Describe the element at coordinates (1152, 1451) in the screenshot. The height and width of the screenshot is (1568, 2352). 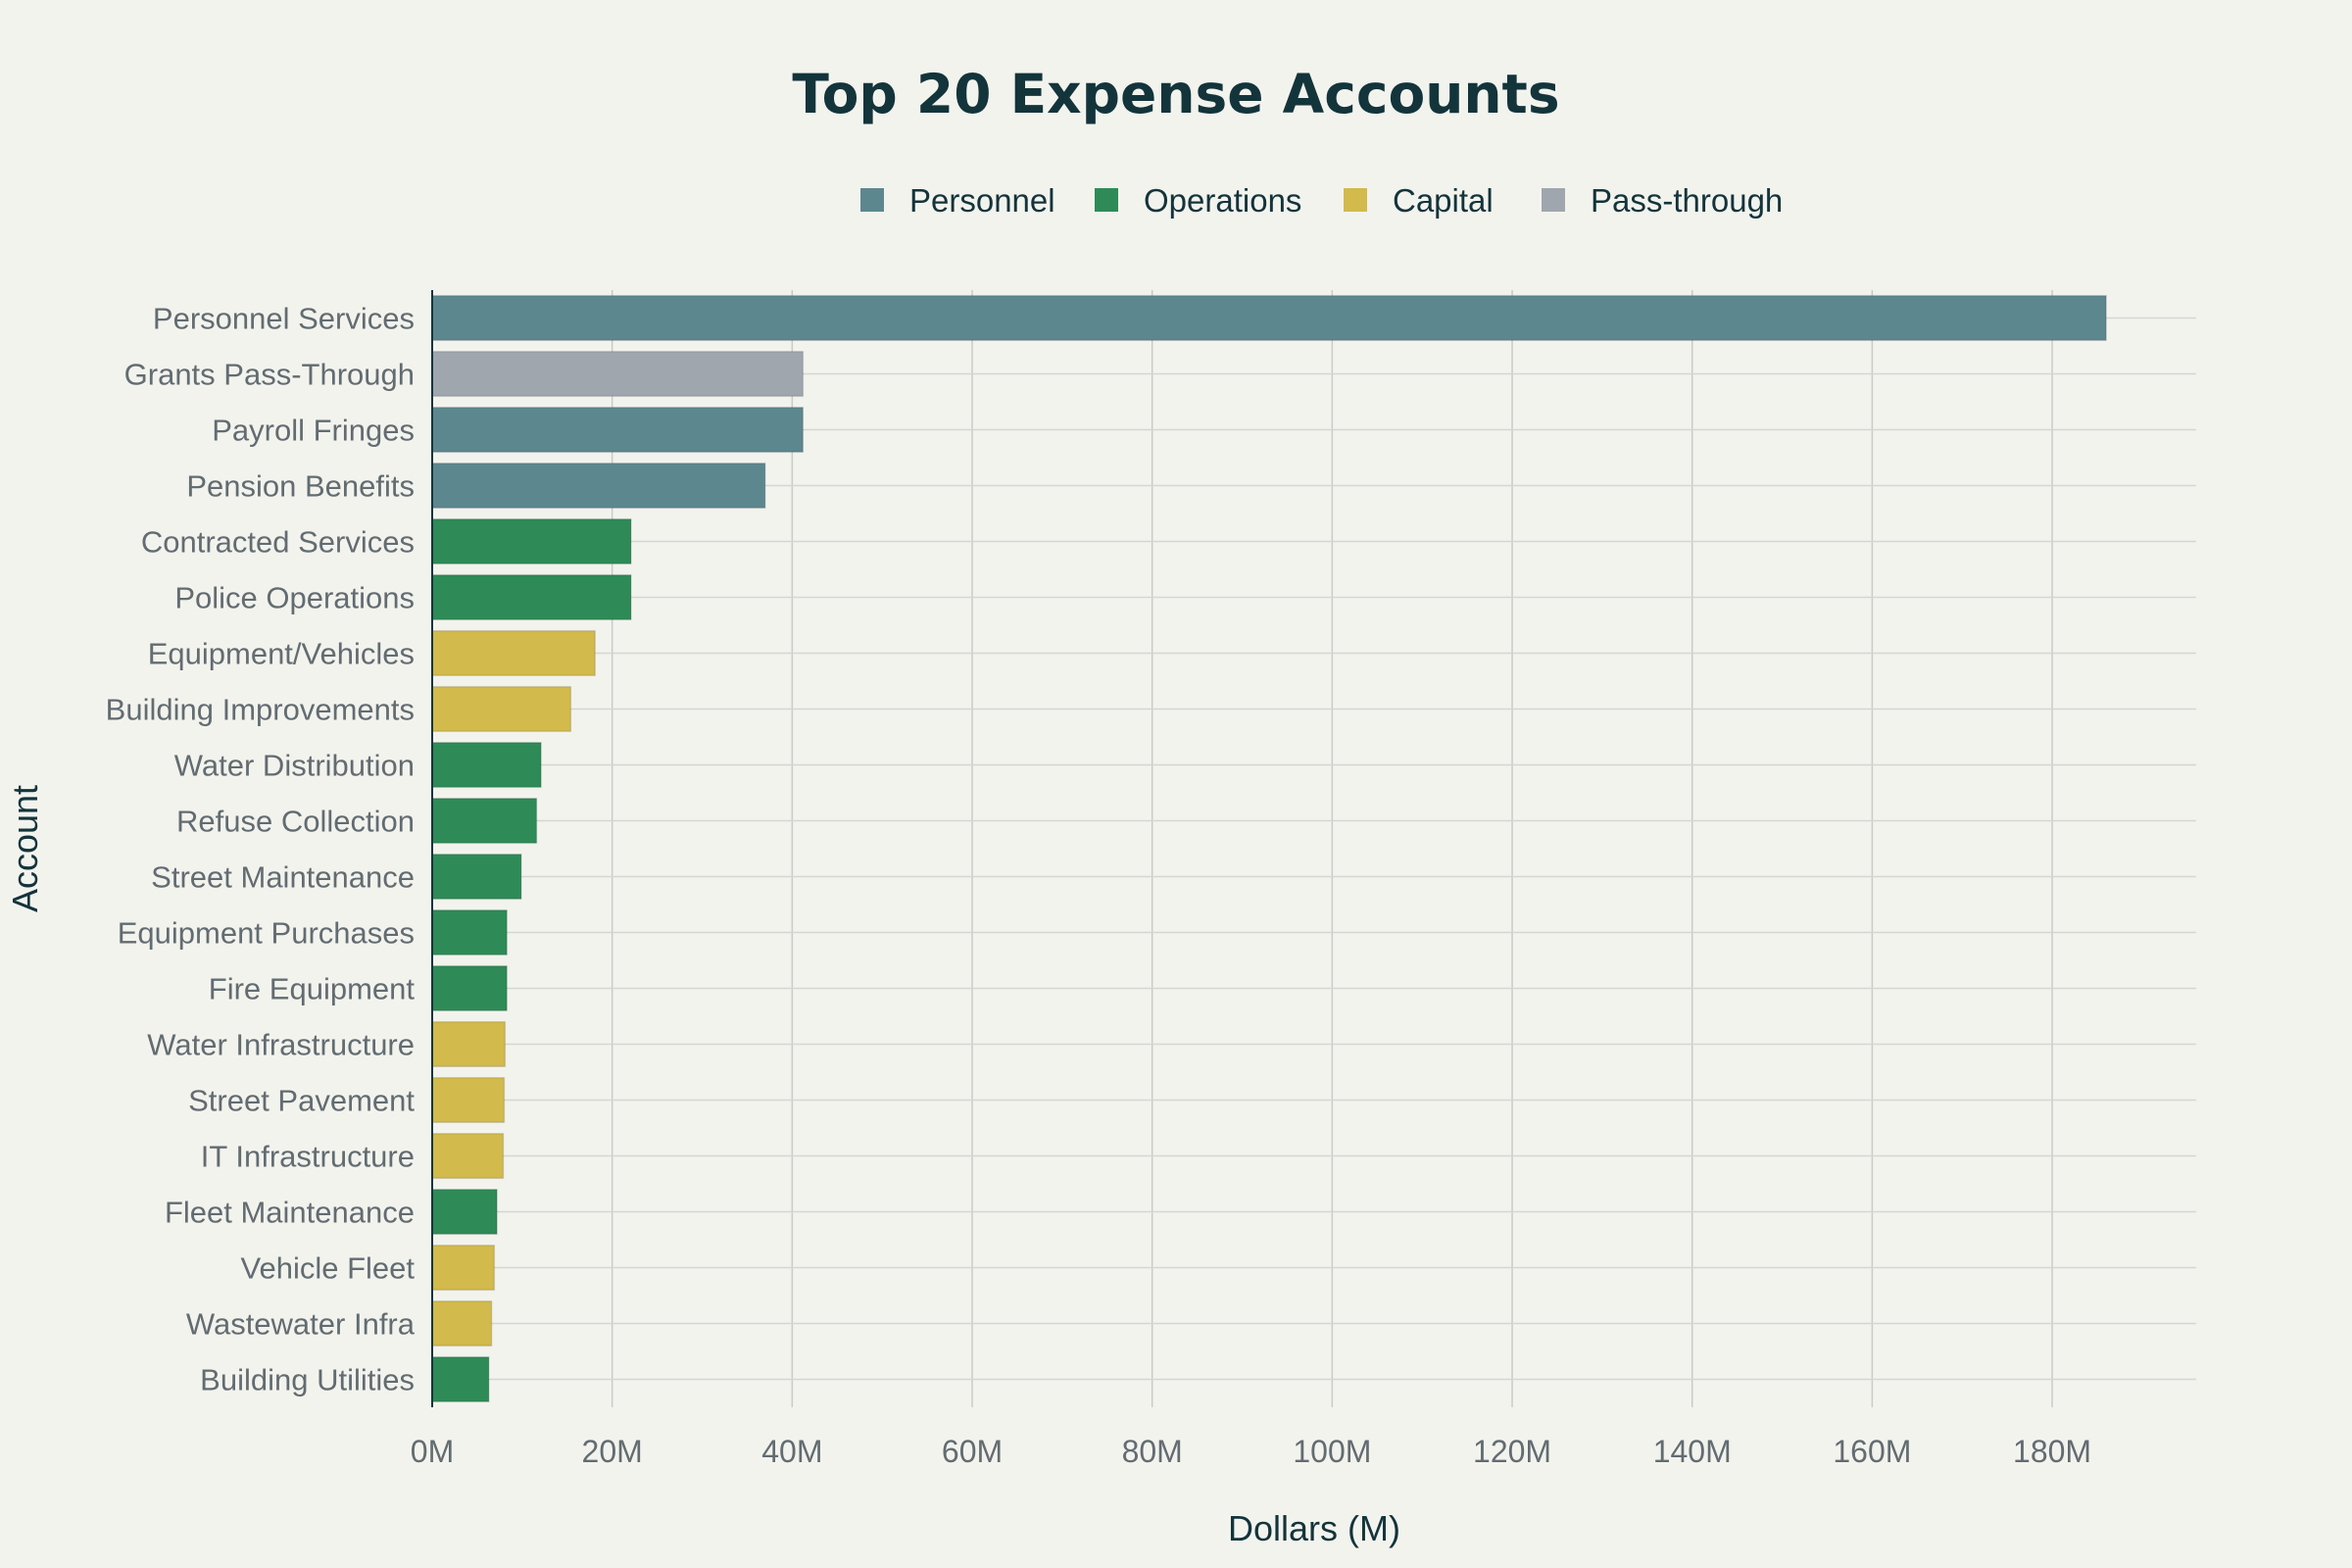
I see `x-tick-label: 80M` at that location.